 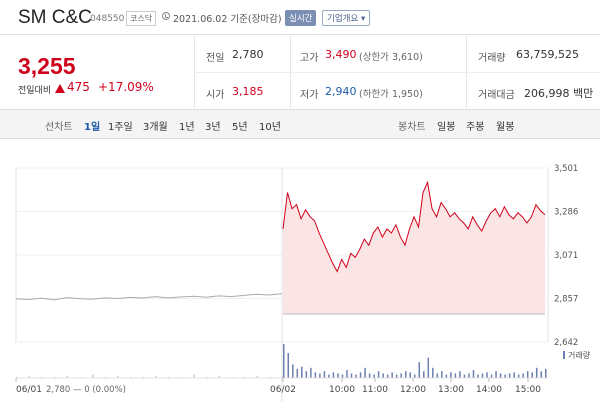 I want to click on volume-legend-swatch, so click(x=564, y=355).